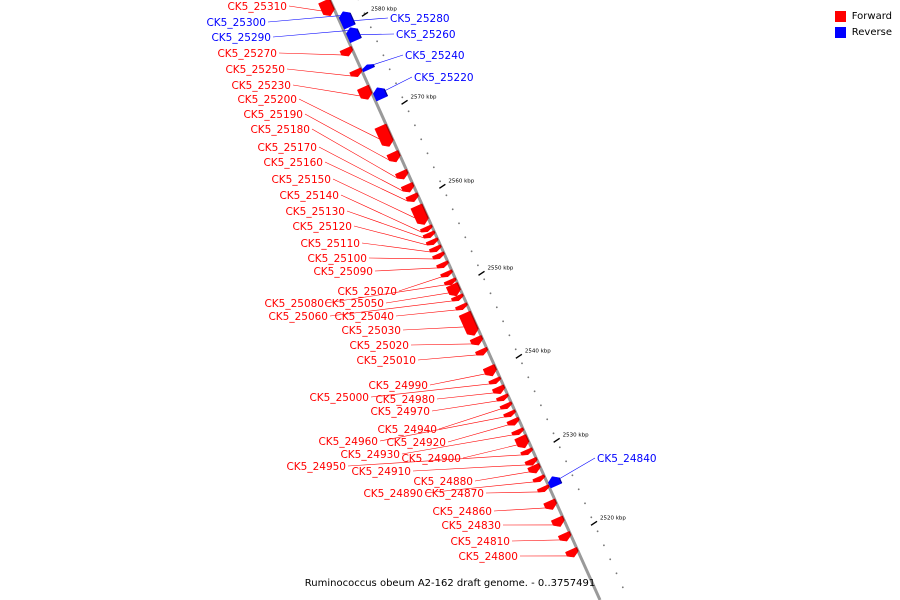 The width and height of the screenshot is (900, 600). What do you see at coordinates (316, 467) in the screenshot?
I see `gene-label: CK5_24950` at bounding box center [316, 467].